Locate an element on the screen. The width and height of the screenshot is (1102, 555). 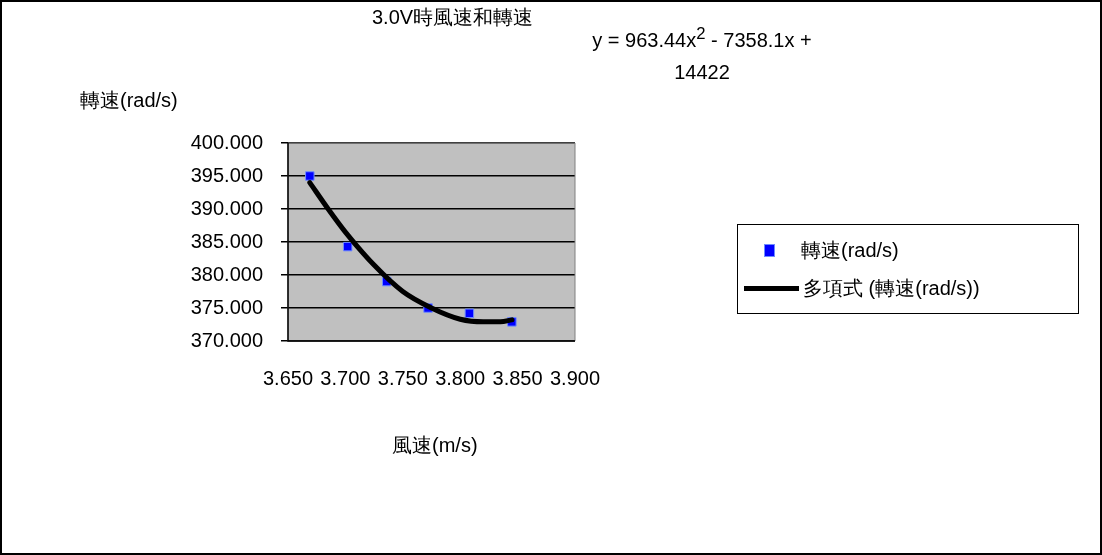
x-tick-label: 3.800 is located at coordinates (460, 377).